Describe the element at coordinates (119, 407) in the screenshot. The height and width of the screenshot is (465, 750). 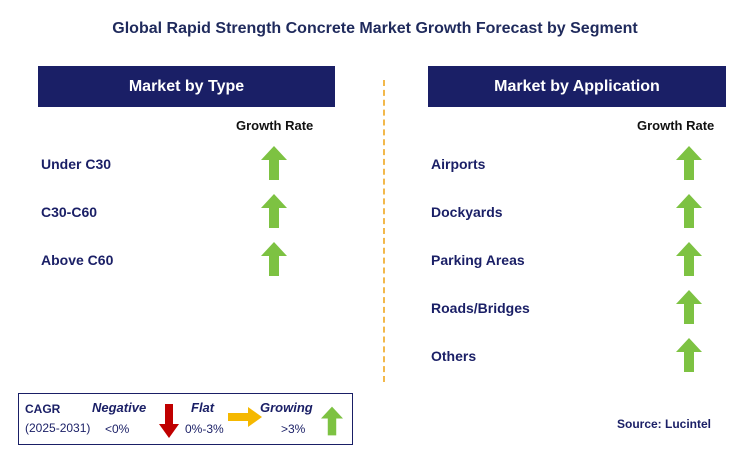
I see `legend-negative-label: Negative` at that location.